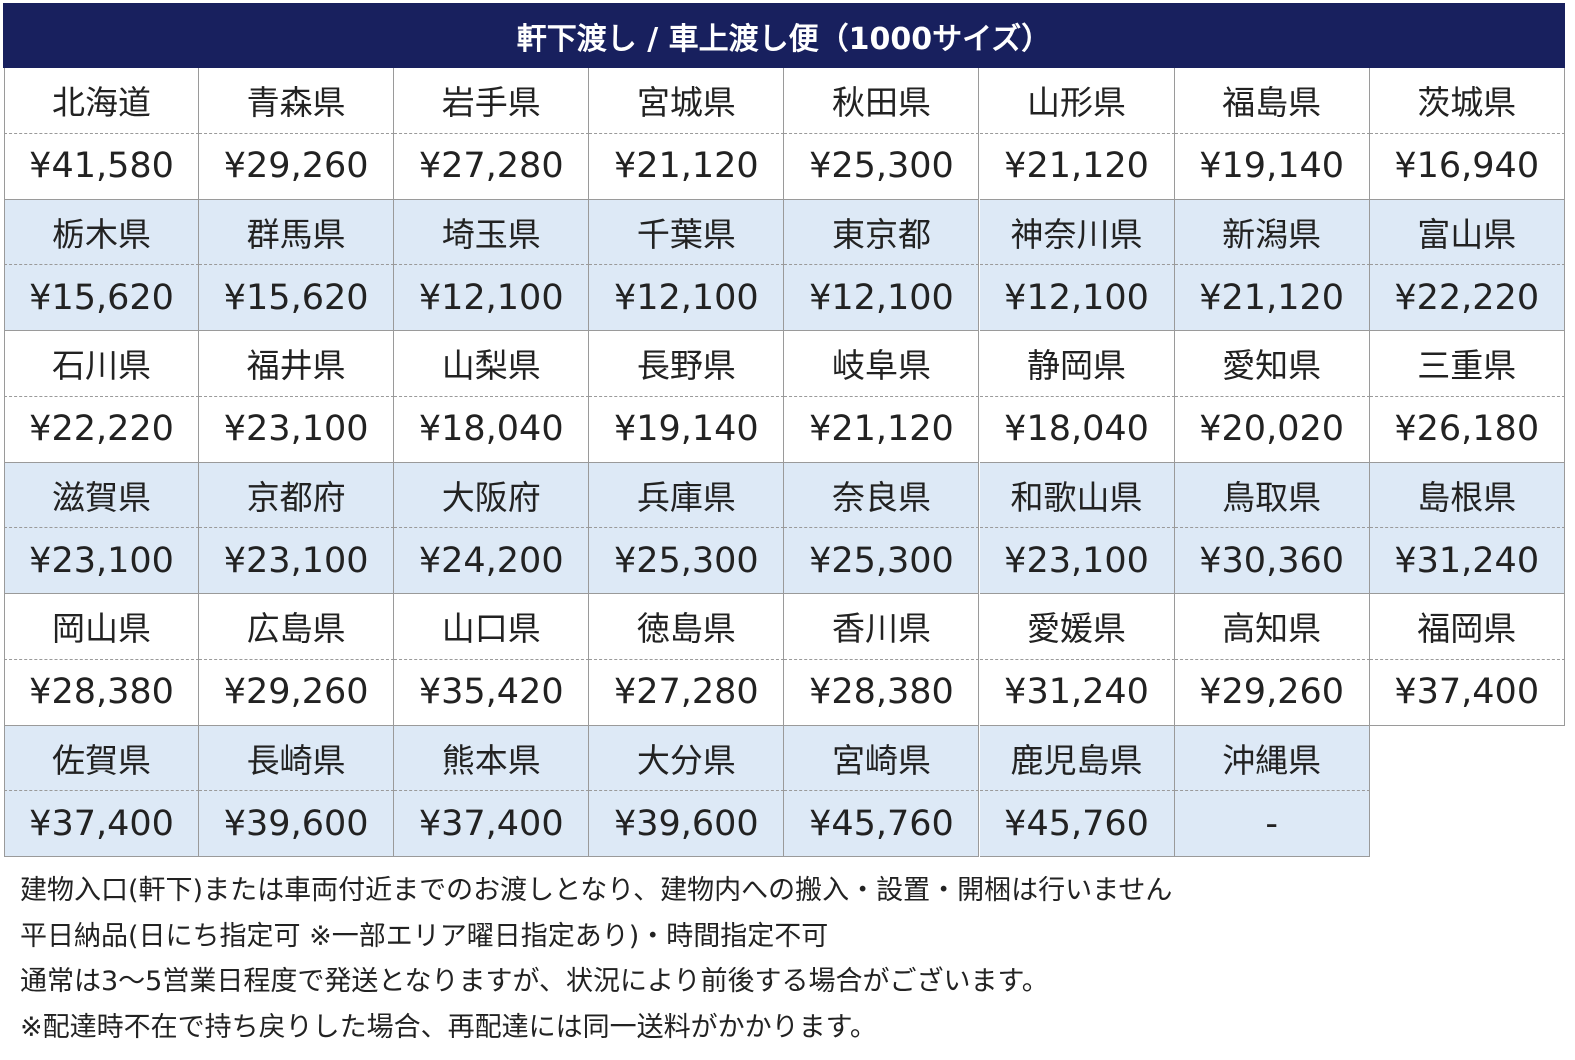 This screenshot has width=1575, height=1060. What do you see at coordinates (1077, 232) in the screenshot?
I see `prefecture-name: 神奈川県` at bounding box center [1077, 232].